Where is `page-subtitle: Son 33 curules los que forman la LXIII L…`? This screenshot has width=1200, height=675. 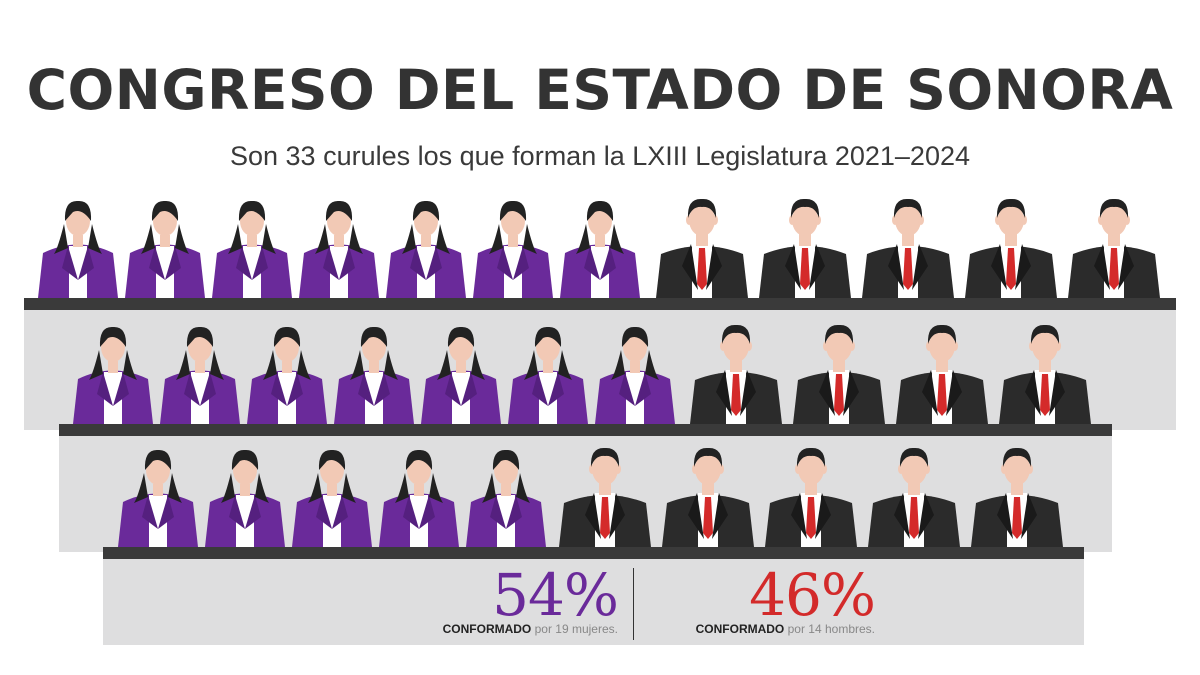 page-subtitle: Son 33 curules los que forman la LXIII L… is located at coordinates (600, 156).